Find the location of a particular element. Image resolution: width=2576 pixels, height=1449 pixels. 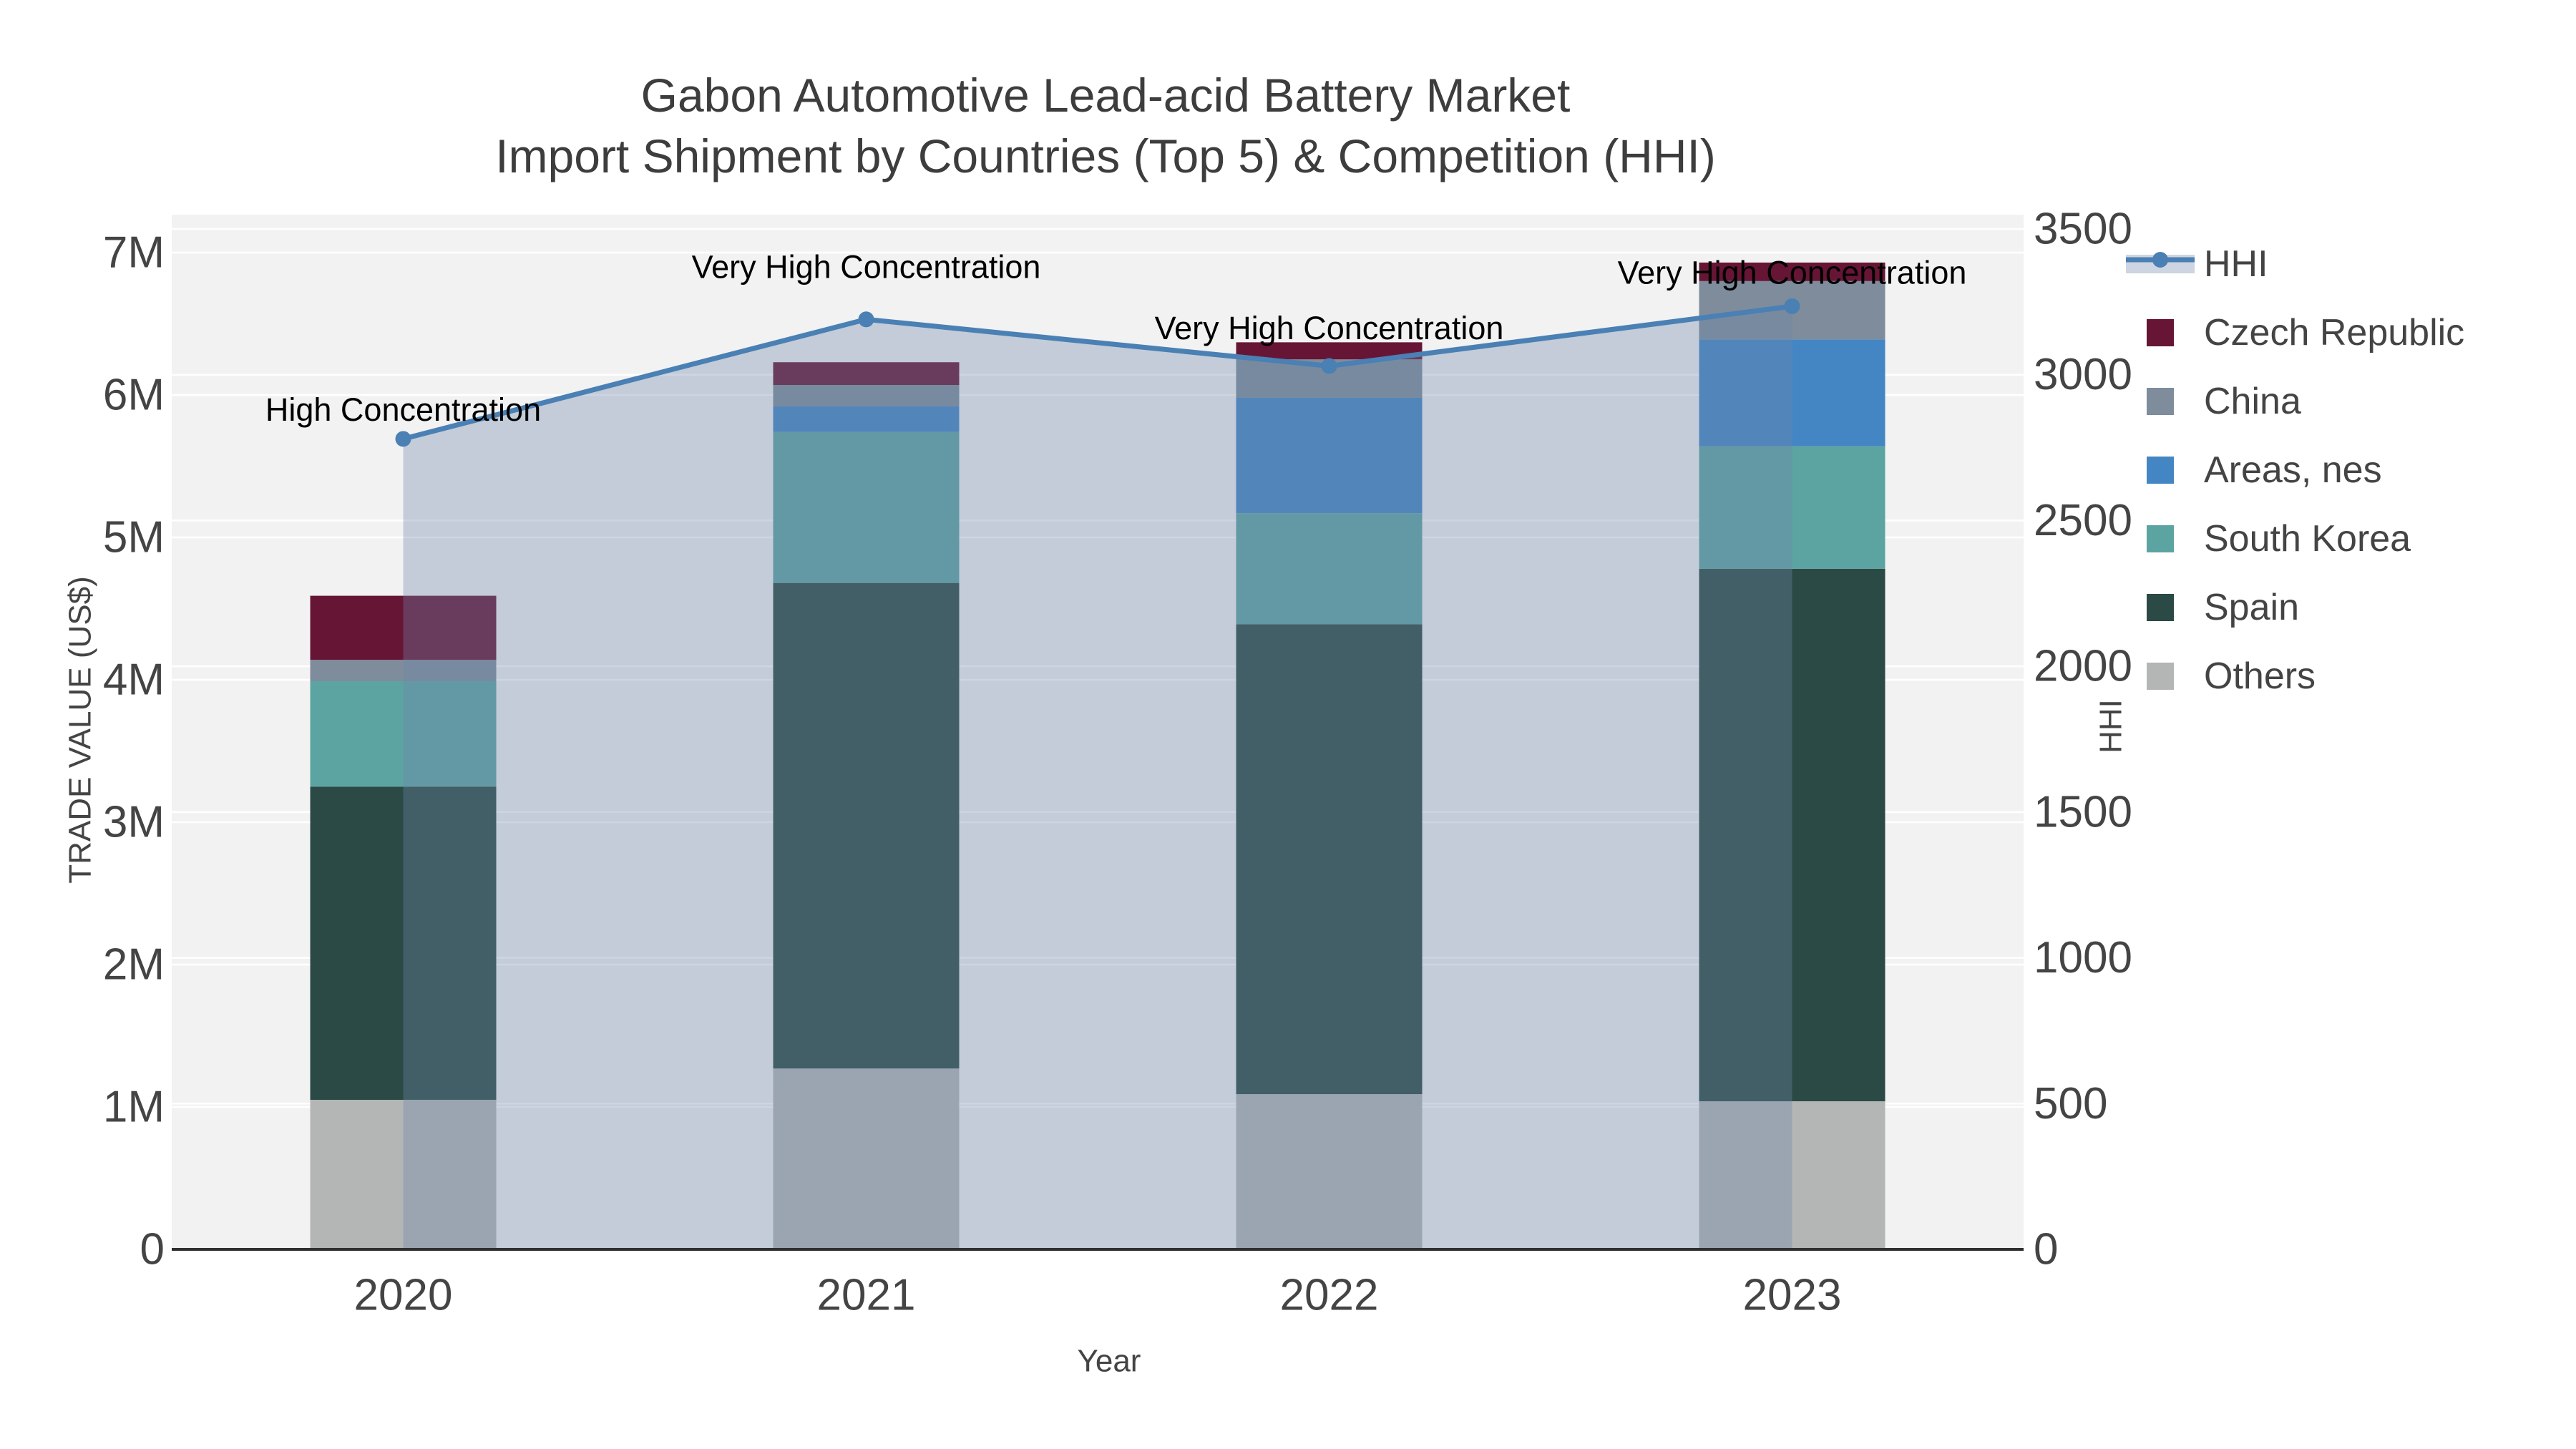

bar-segment-2021-china is located at coordinates (866, 395).